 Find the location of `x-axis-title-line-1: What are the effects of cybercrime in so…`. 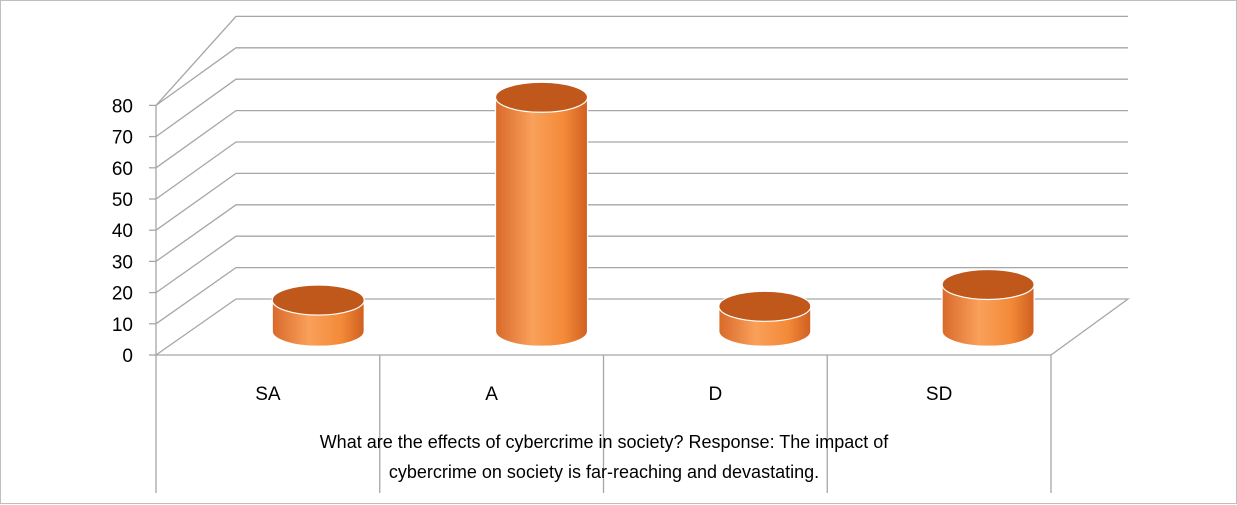

x-axis-title-line-1: What are the effects of cybercrime in so… is located at coordinates (605, 442).